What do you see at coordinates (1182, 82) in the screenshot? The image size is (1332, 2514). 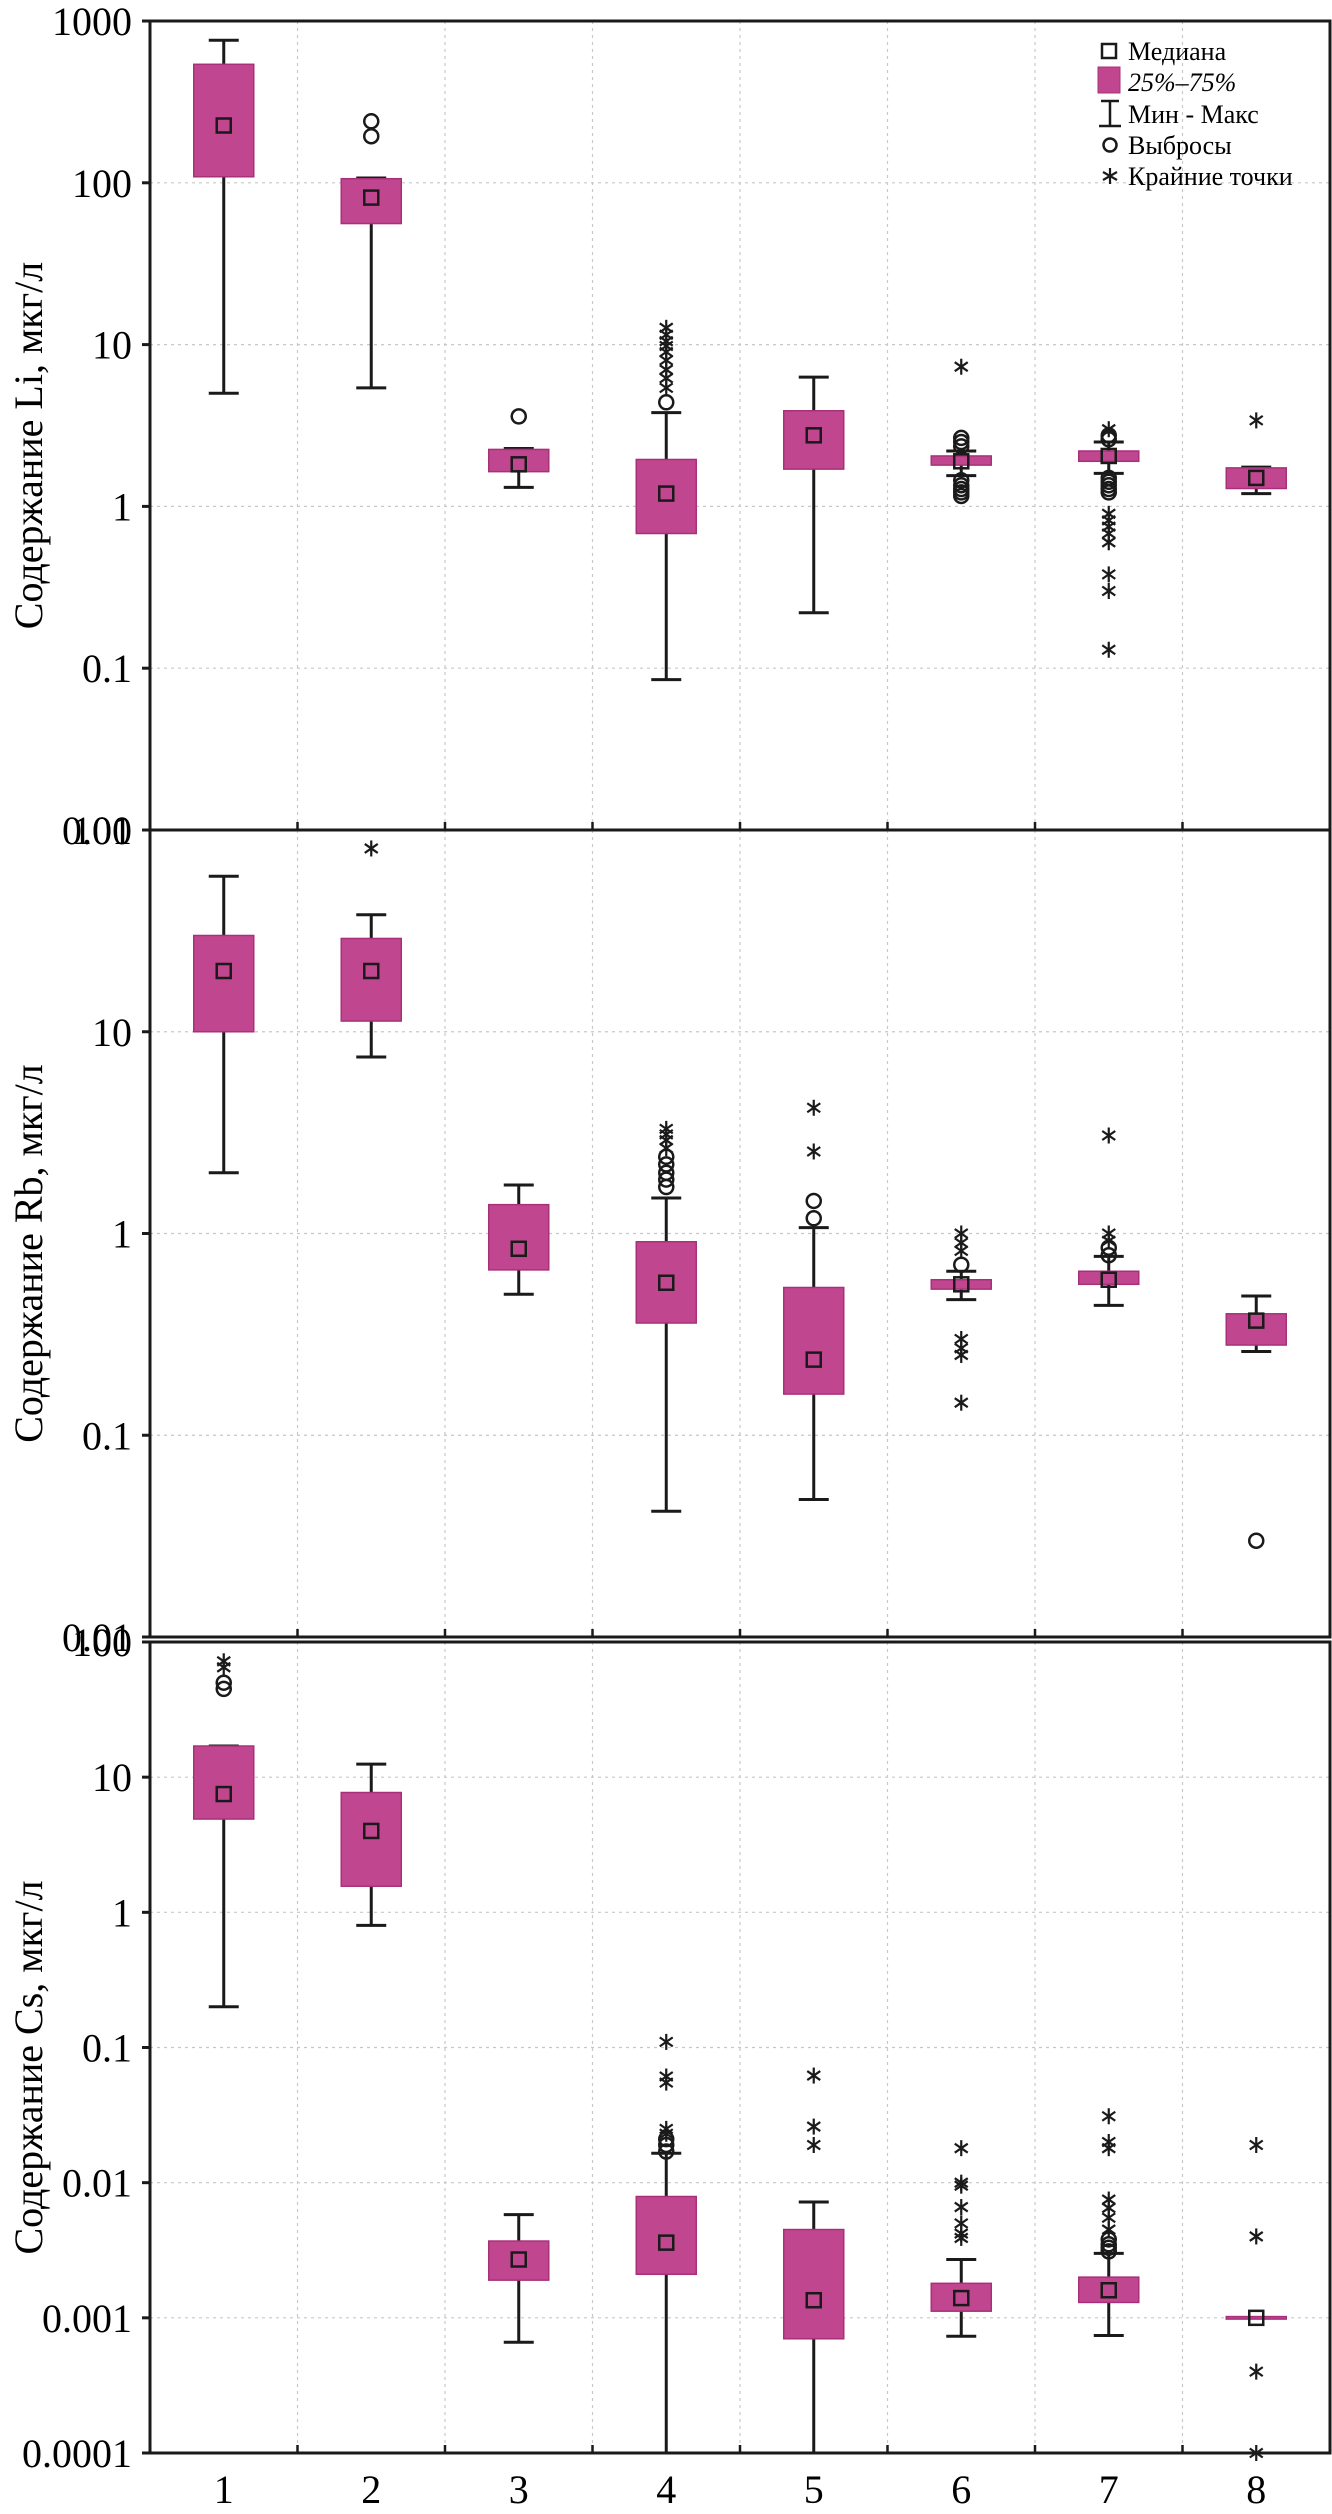 I see `legend-label-iqr: 25%–75%` at bounding box center [1182, 82].